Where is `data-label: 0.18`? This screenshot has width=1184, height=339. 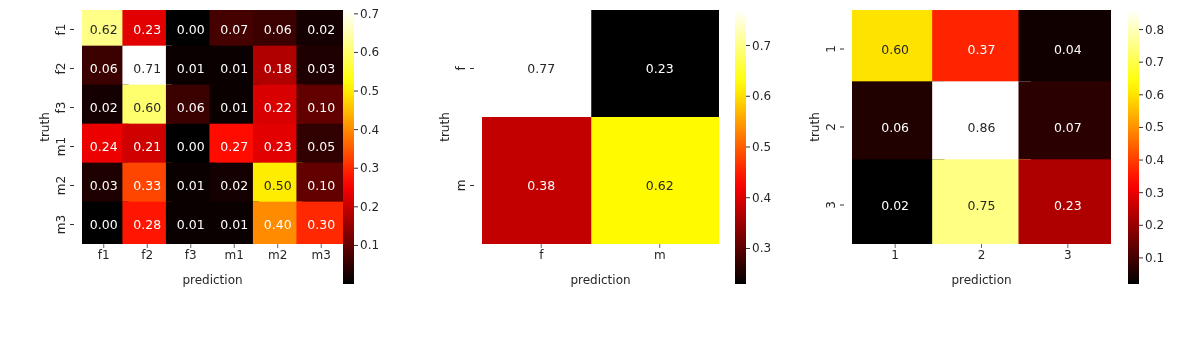 data-label: 0.18 is located at coordinates (277, 68).